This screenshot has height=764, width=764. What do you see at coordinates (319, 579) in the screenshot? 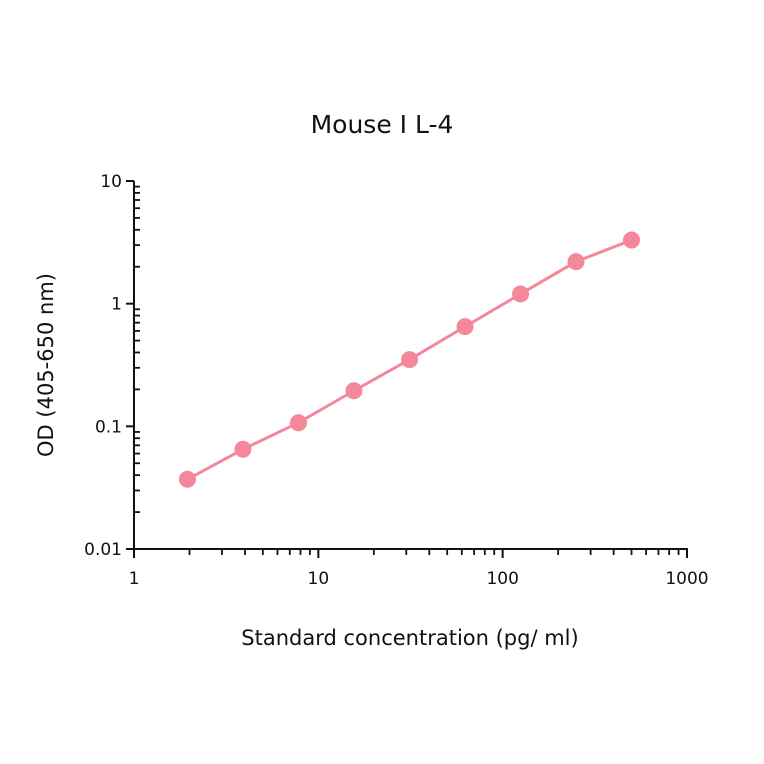
I see `x-tick-label: 10` at bounding box center [319, 579].